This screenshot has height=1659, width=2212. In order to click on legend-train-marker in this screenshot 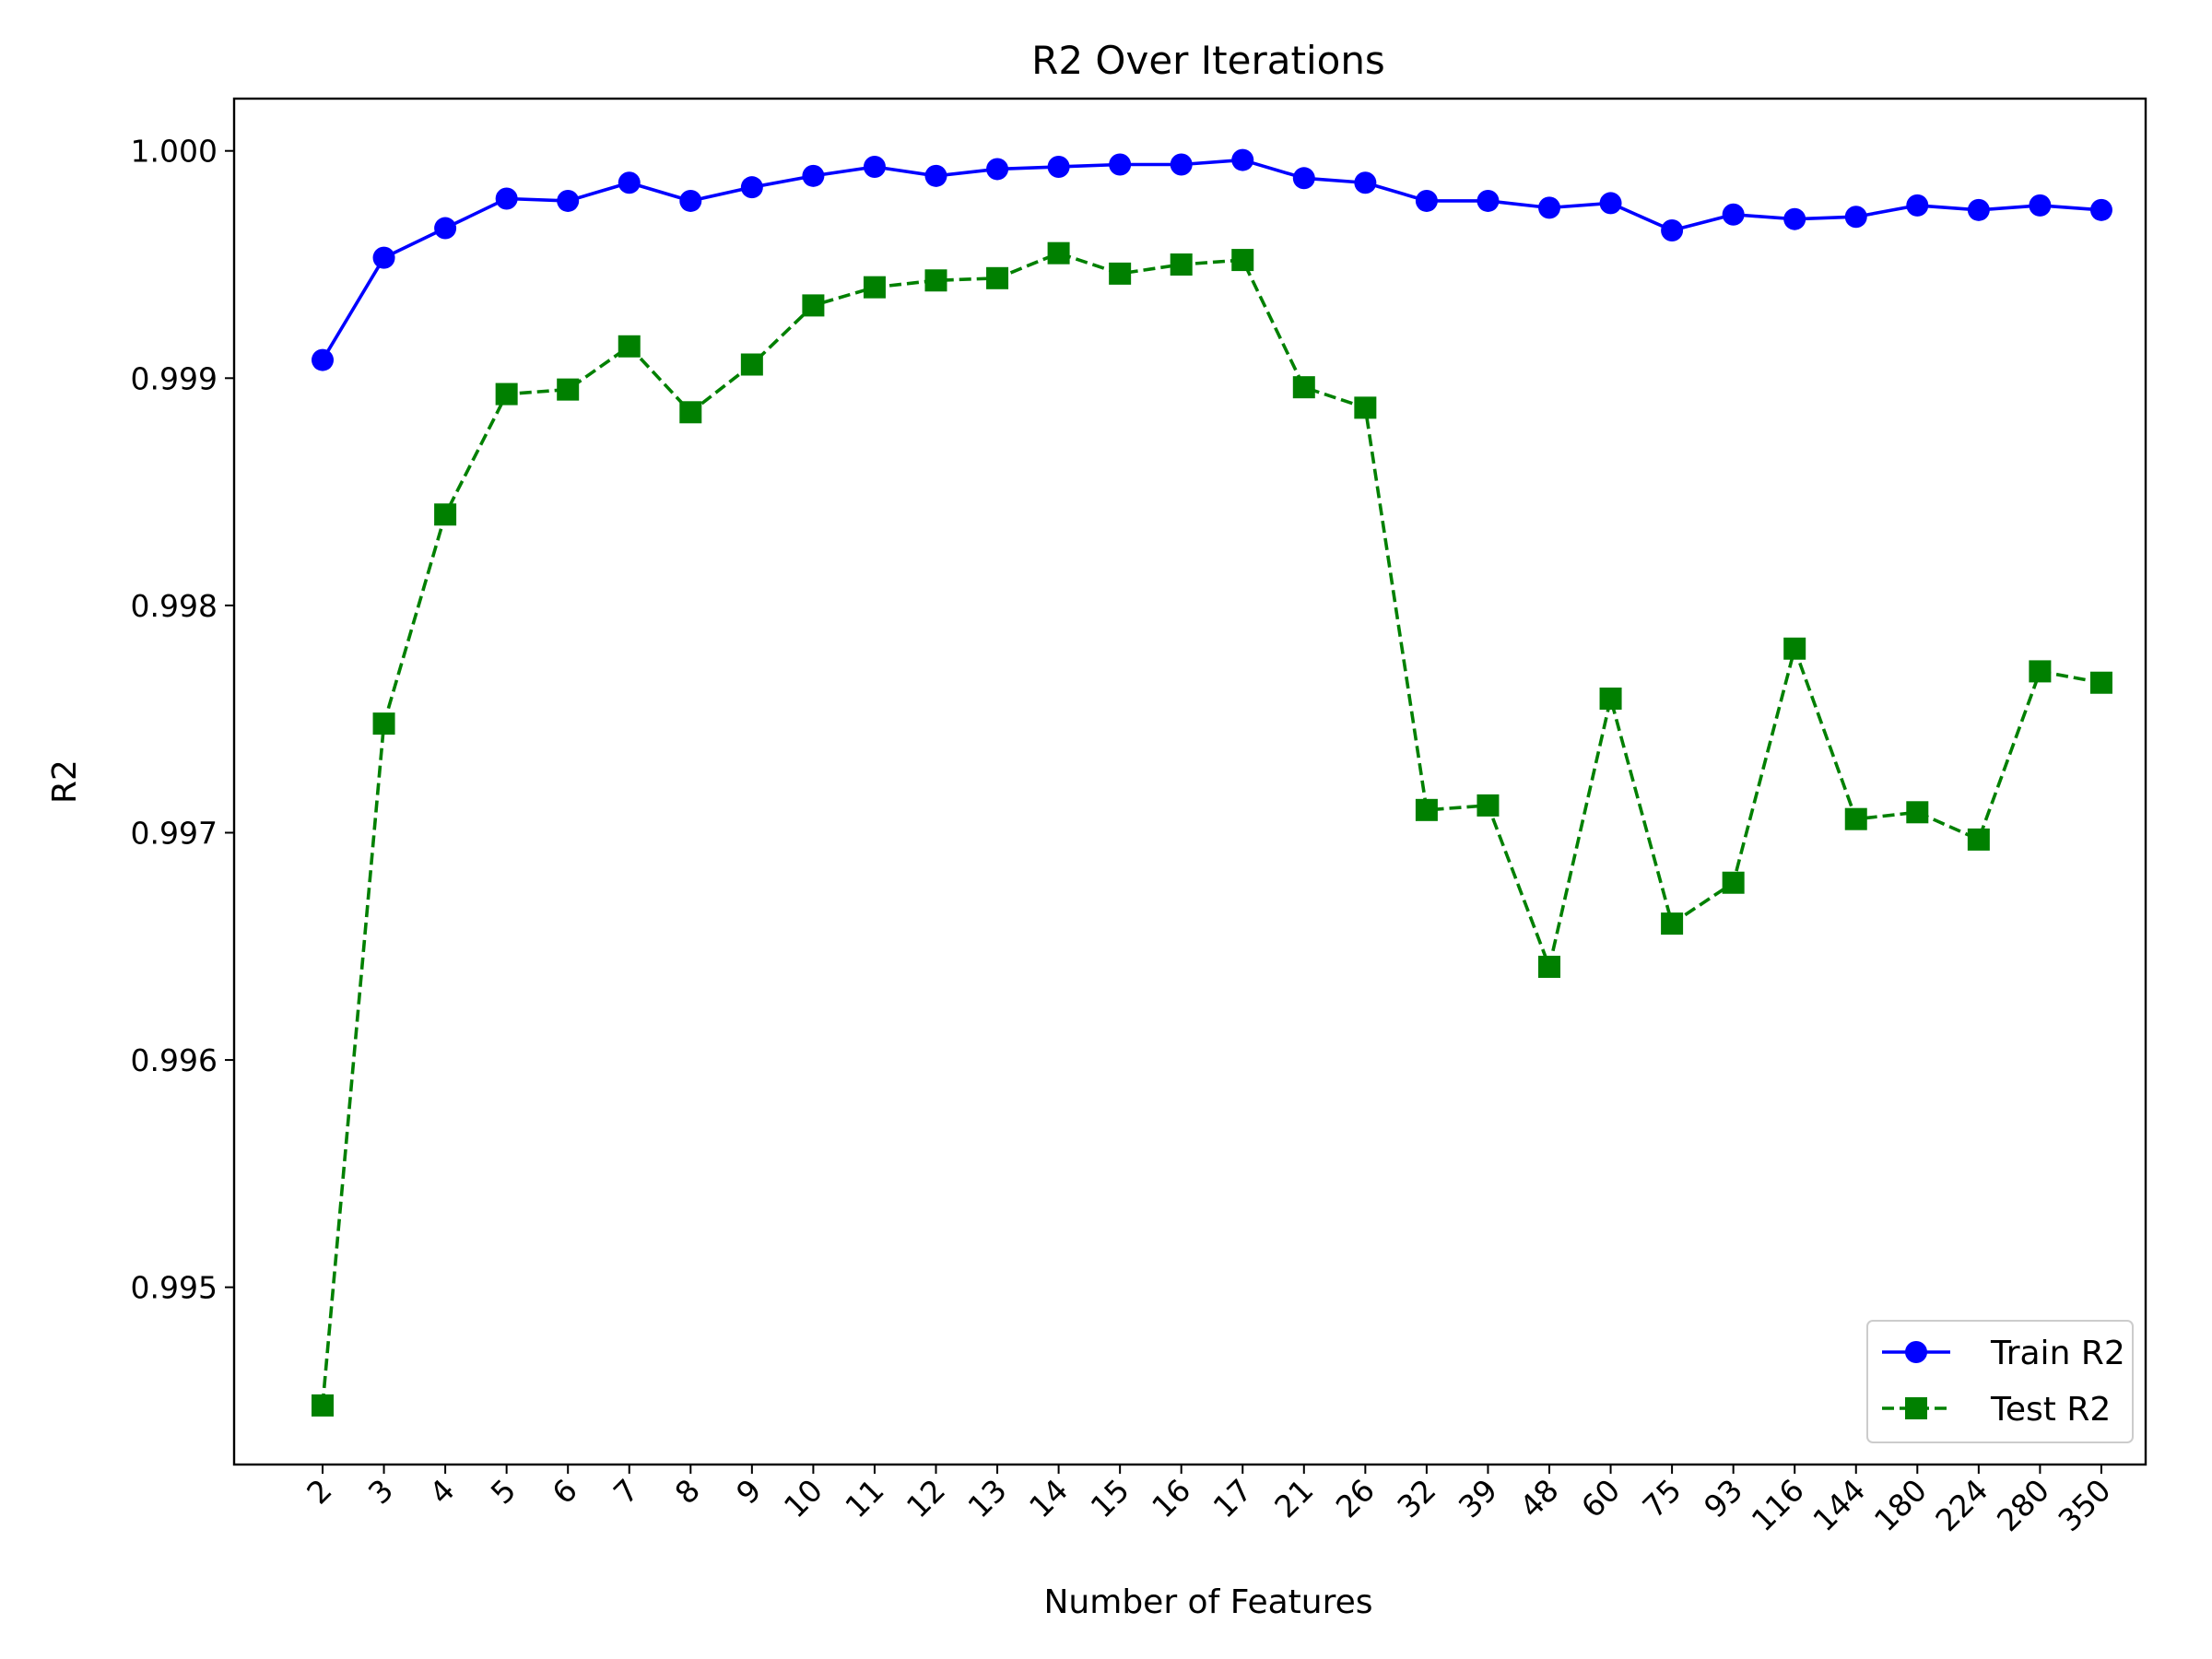, I will do `click(1916, 1352)`.